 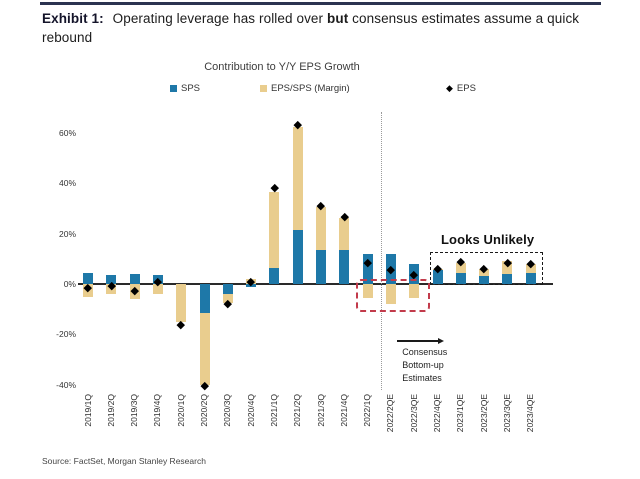 I want to click on x-axis-label: 2019/3Q, so click(x=134, y=410).